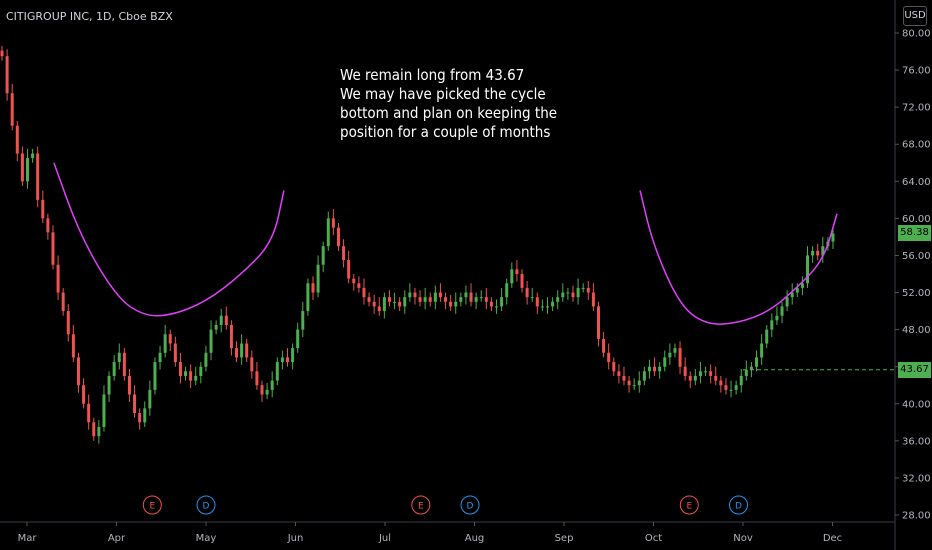 This screenshot has height=550, width=932. I want to click on x-tick-label: Mar, so click(28, 538).